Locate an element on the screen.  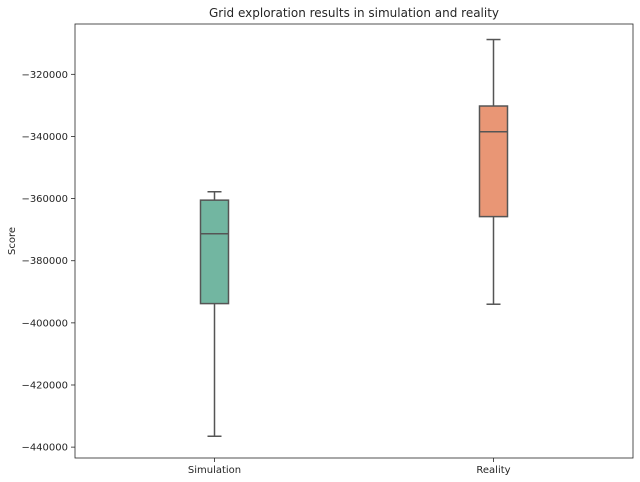
box-reality is located at coordinates (493, 161).